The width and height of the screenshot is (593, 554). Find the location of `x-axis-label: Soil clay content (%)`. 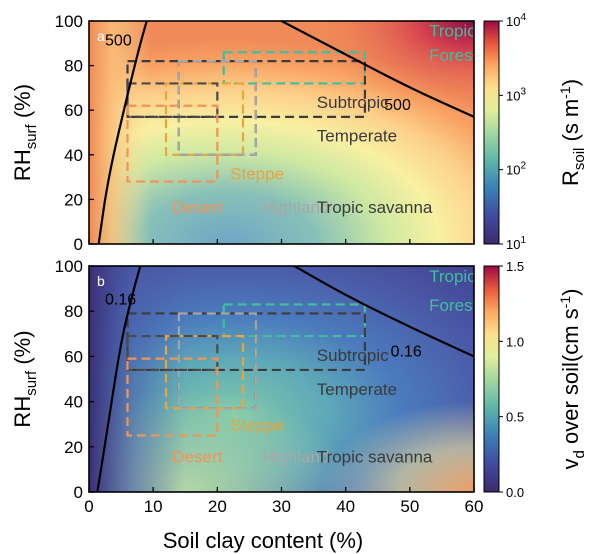

x-axis-label: Soil clay content (%) is located at coordinates (263, 540).